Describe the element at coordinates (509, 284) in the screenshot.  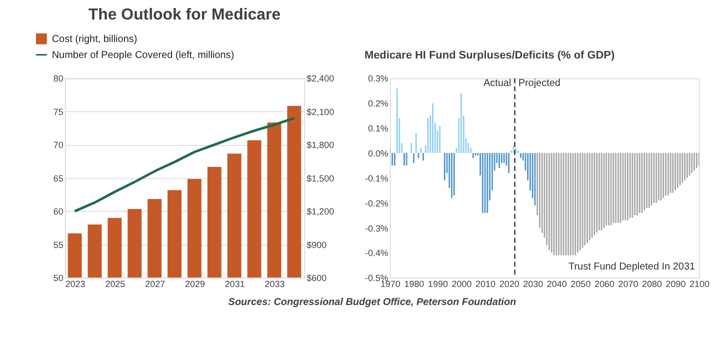
I see `x-tick-label: 2020` at that location.